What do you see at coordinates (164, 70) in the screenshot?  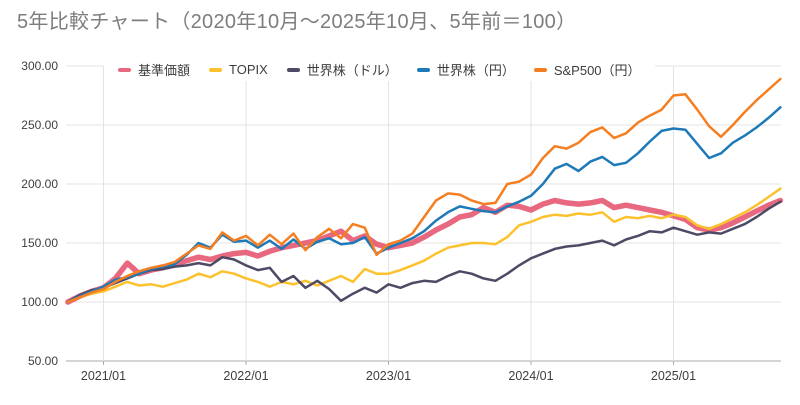 I see `legend-label: 基準価額` at bounding box center [164, 70].